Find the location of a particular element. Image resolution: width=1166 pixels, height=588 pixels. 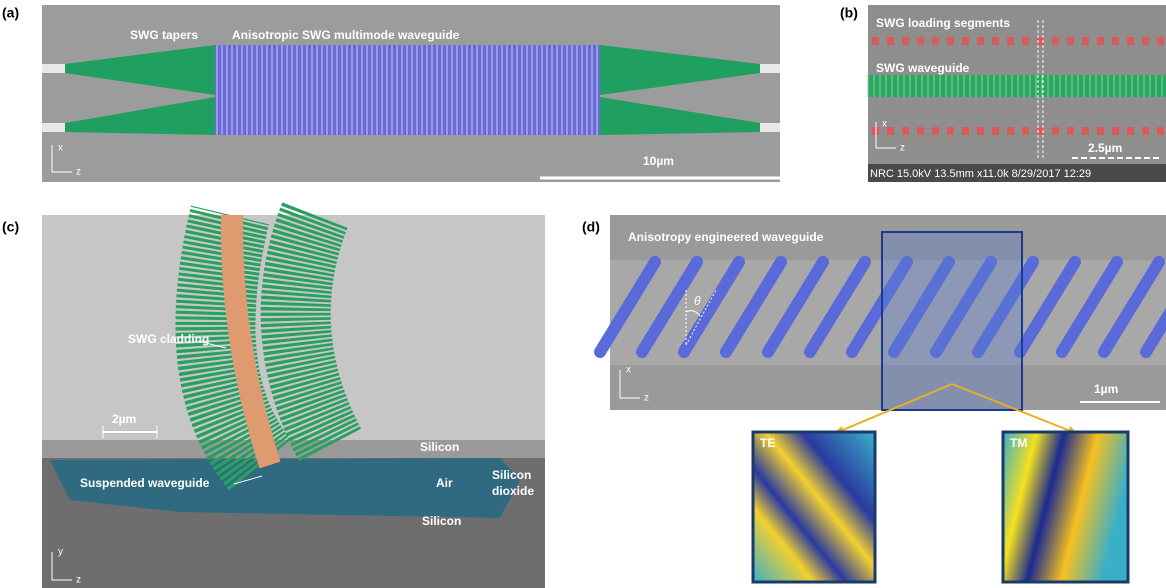

annotation: SWG cladding is located at coordinates (168, 339).